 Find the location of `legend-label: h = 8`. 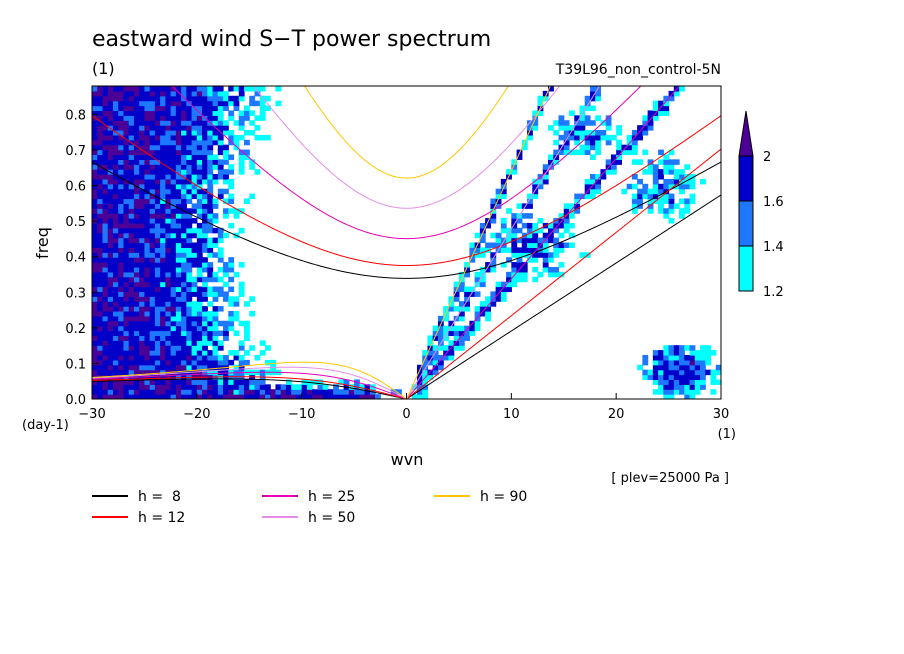

legend-label: h = 8 is located at coordinates (159, 497).